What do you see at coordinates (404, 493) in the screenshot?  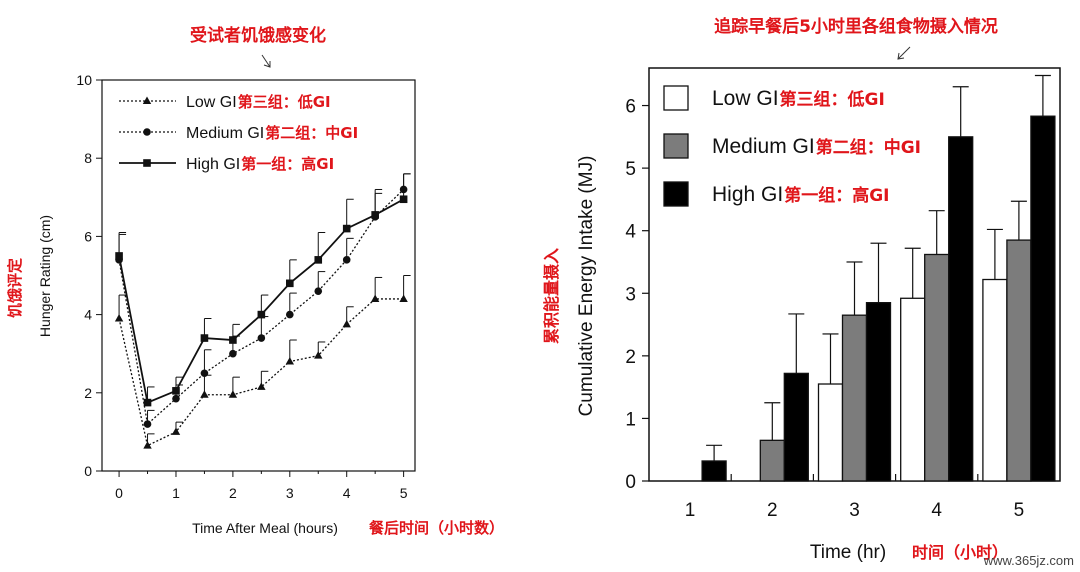 I see `hunger-x-tick-label: 5` at bounding box center [404, 493].